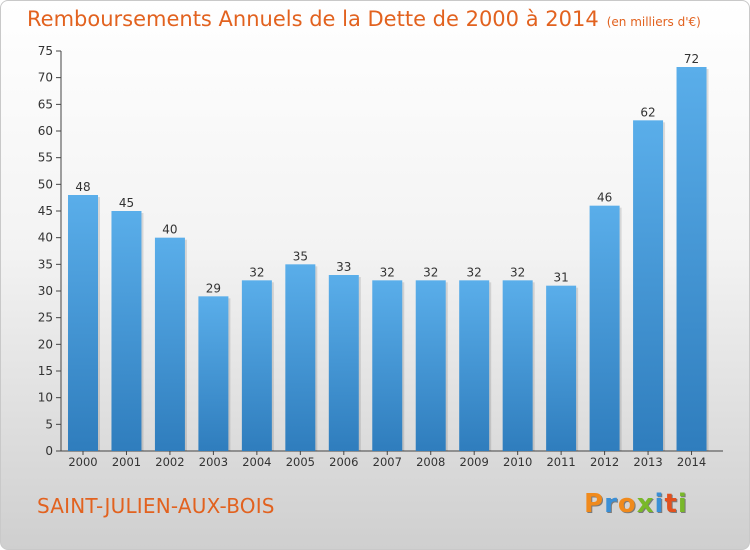 The width and height of the screenshot is (750, 550). Describe the element at coordinates (300, 462) in the screenshot. I see `x-tick-label: 2005` at that location.